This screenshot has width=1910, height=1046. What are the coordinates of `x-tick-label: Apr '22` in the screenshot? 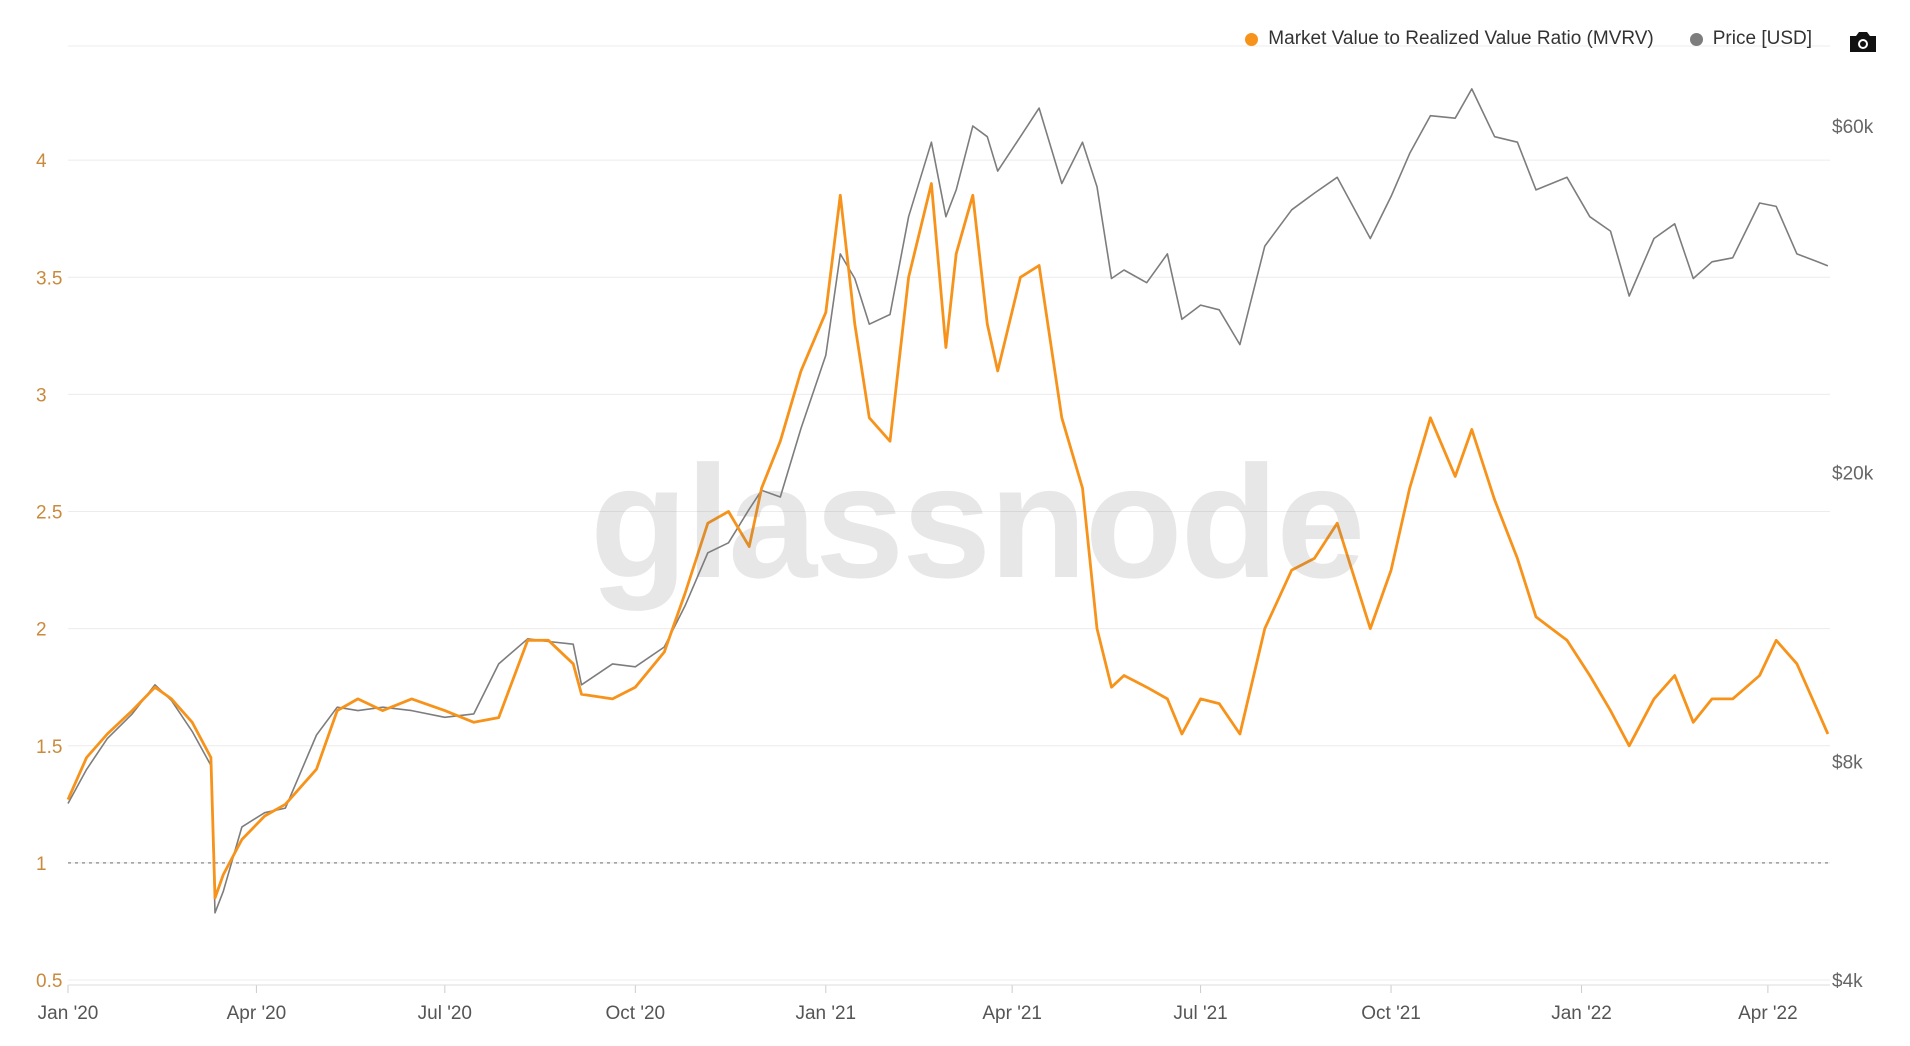 It's located at (1768, 1013).